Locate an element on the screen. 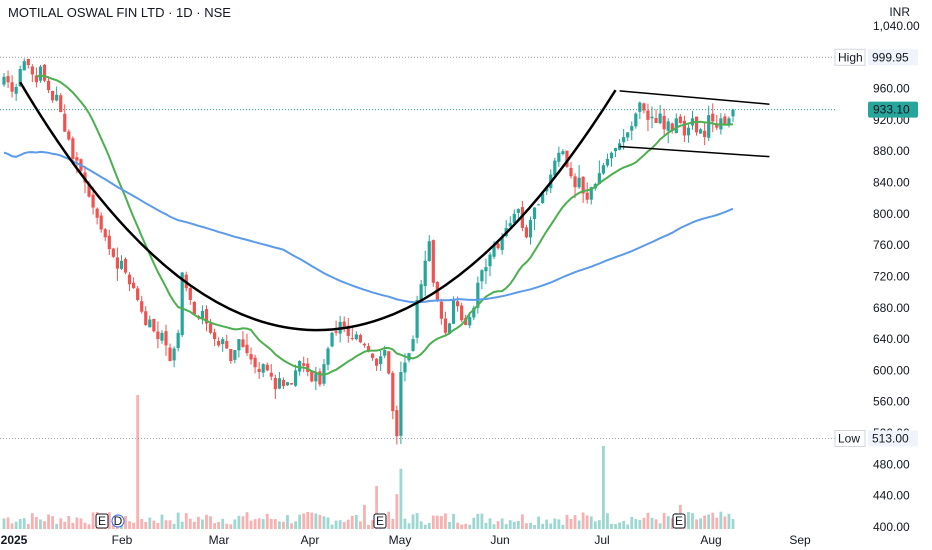 The height and width of the screenshot is (550, 932). time-tick-label: Apr is located at coordinates (310, 540).